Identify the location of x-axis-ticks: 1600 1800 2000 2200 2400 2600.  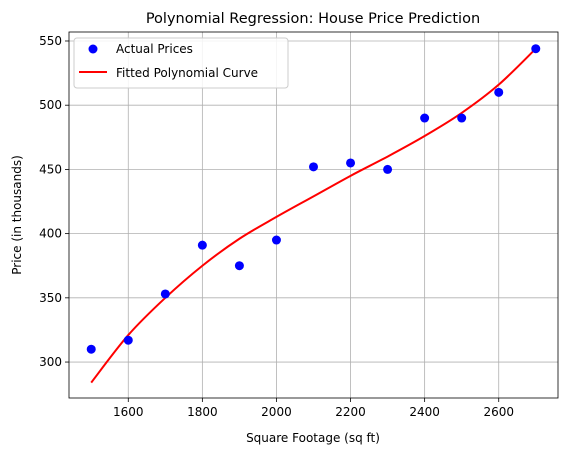
(313, 408).